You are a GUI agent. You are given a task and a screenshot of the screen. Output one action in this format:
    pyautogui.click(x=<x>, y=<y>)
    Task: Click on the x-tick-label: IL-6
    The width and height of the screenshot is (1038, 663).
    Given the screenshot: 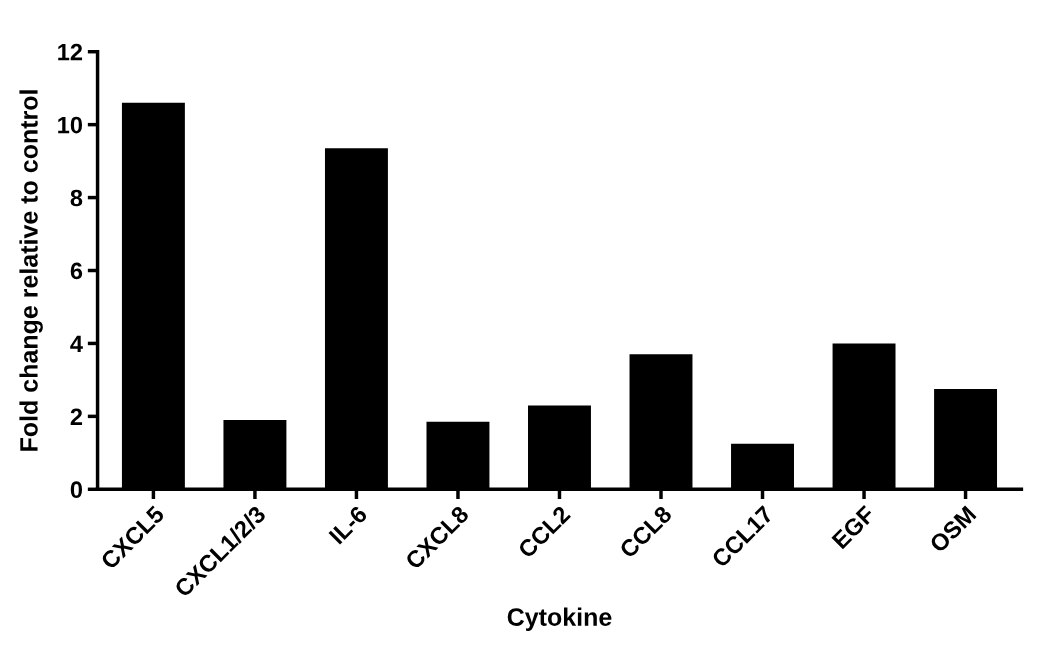 What is the action you would take?
    pyautogui.click(x=348, y=524)
    